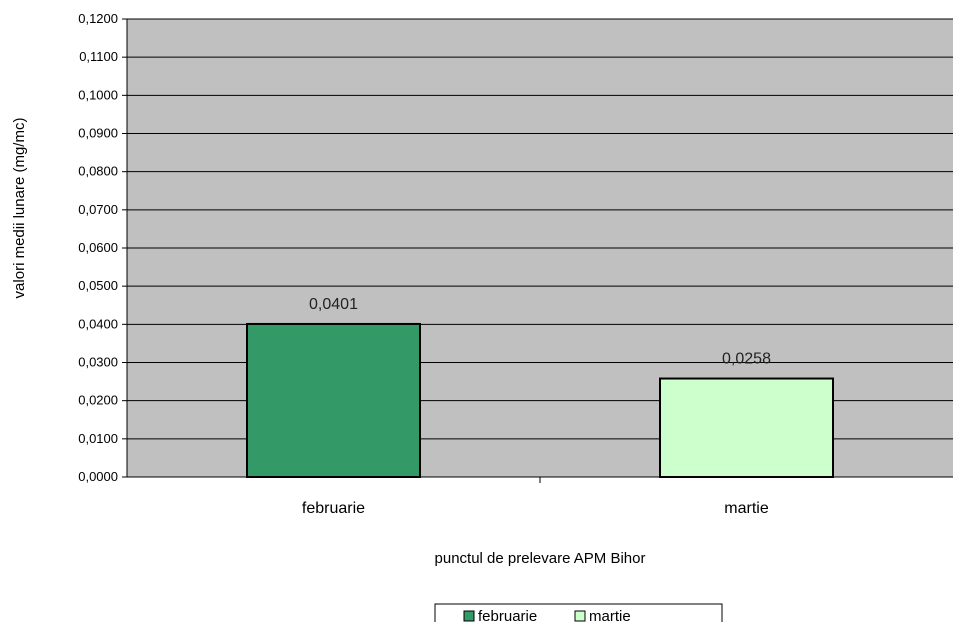 The width and height of the screenshot is (953, 627). Describe the element at coordinates (98, 56) in the screenshot. I see `y-tick-label: 0,1100` at that location.